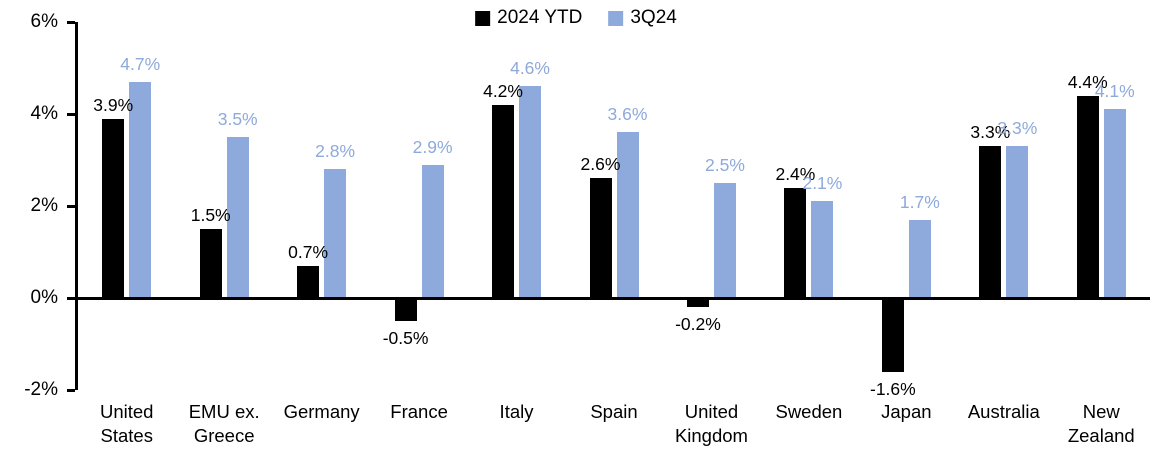  What do you see at coordinates (71, 298) in the screenshot?
I see `y-axis-tick-0%` at bounding box center [71, 298].